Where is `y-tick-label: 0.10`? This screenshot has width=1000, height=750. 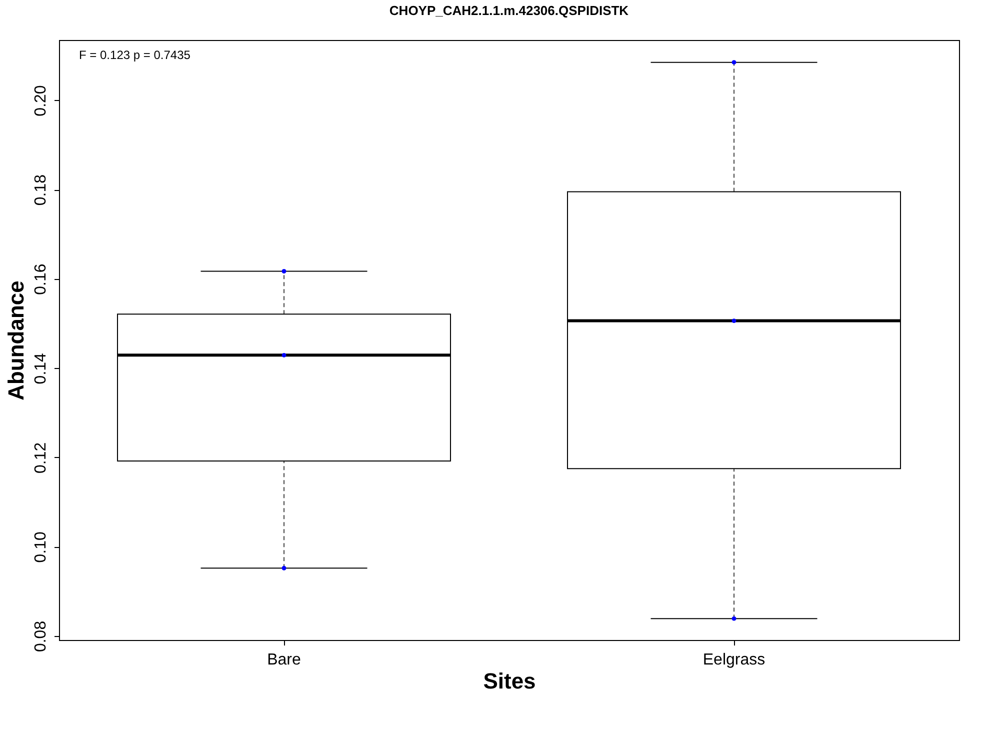
y-tick-label: 0.10 is located at coordinates (41, 547).